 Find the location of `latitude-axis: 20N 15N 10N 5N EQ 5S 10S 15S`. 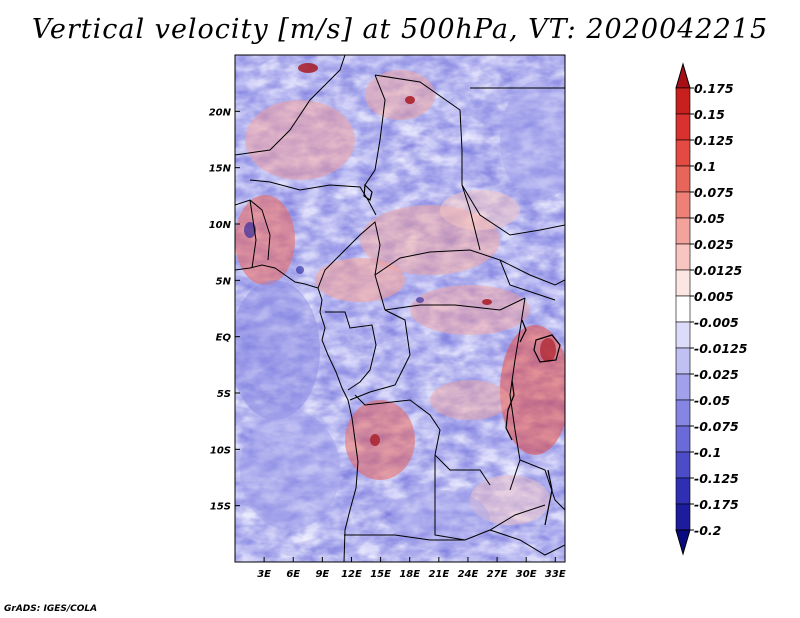

latitude-axis: 20N 15N 10N 5N EQ 5S 10S 15S is located at coordinates (224, 310).